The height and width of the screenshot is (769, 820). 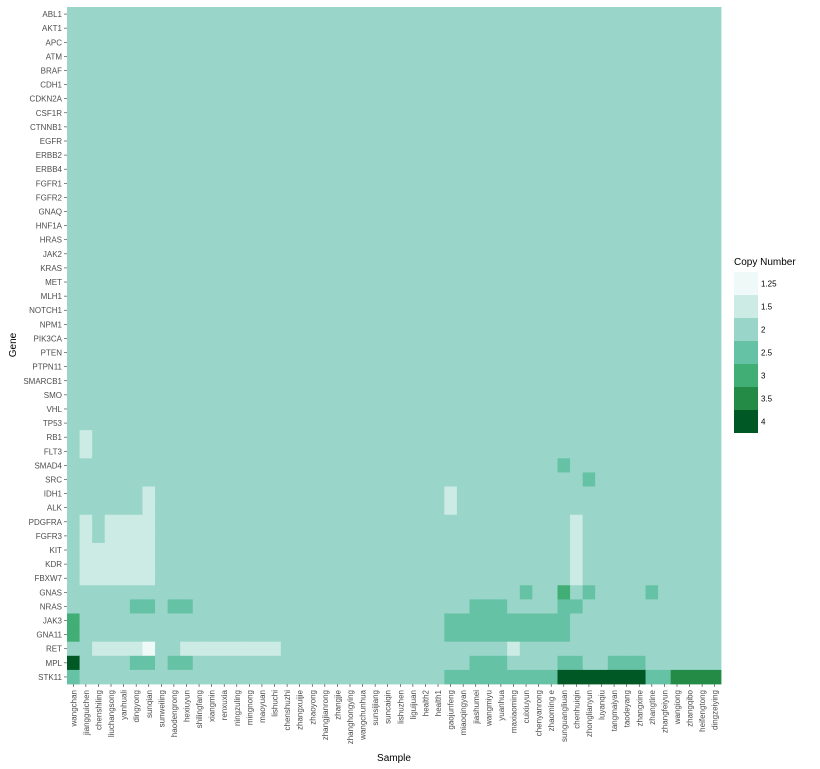 I want to click on x-tick-label: yanhuali, so click(x=124, y=705).